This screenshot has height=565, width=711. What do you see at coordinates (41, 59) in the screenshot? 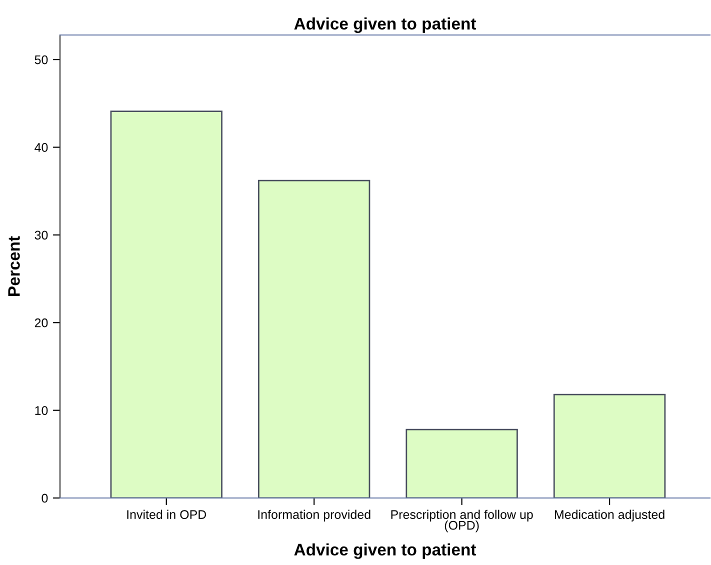
I see `y-tick-label: 50` at bounding box center [41, 59].